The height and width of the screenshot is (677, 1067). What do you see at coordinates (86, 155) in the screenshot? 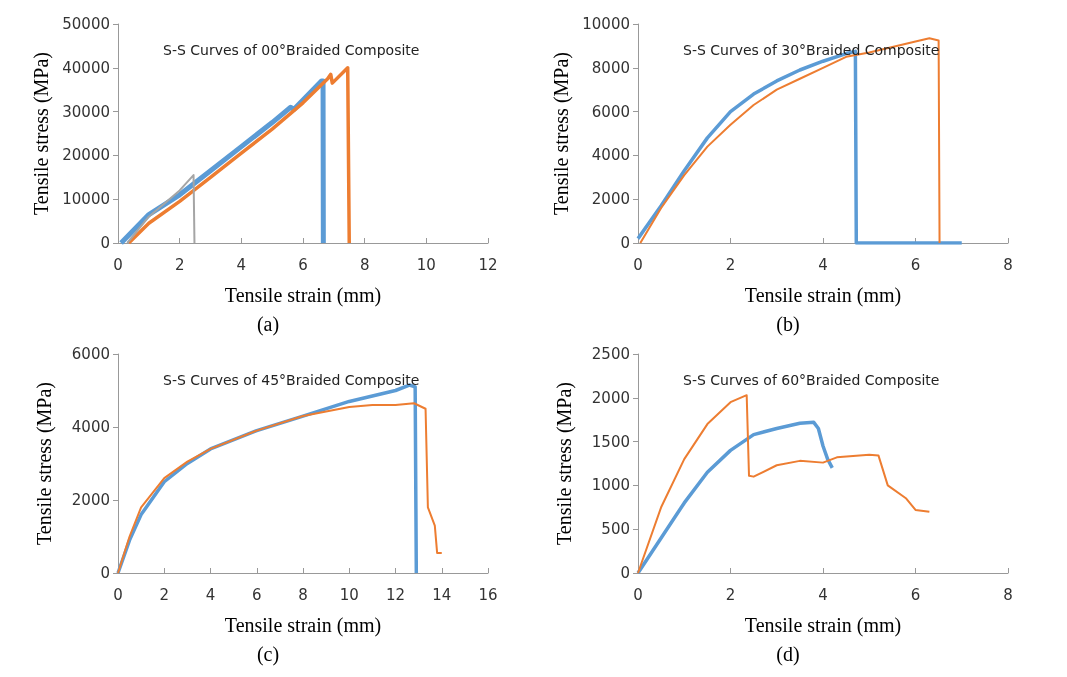
I see `y-tick-label: 20000` at bounding box center [86, 155].